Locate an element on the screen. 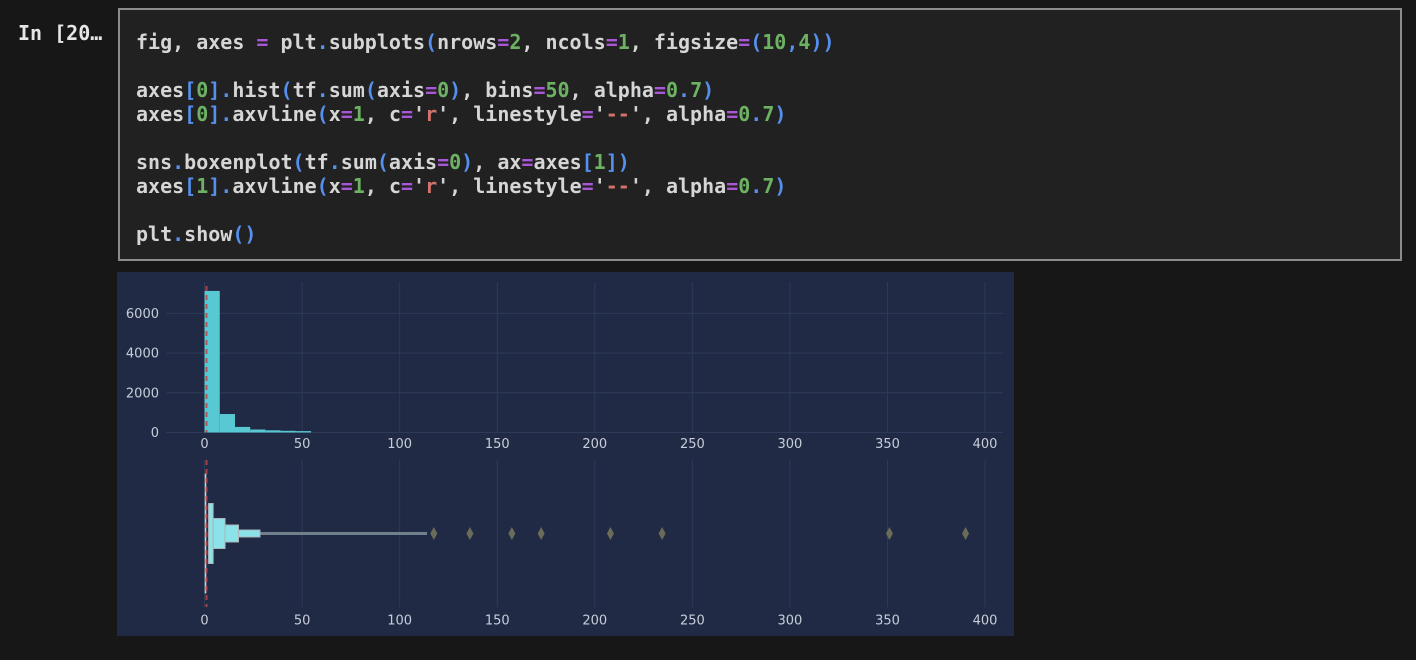  svg-text: 4000 is located at coordinates (142, 354).